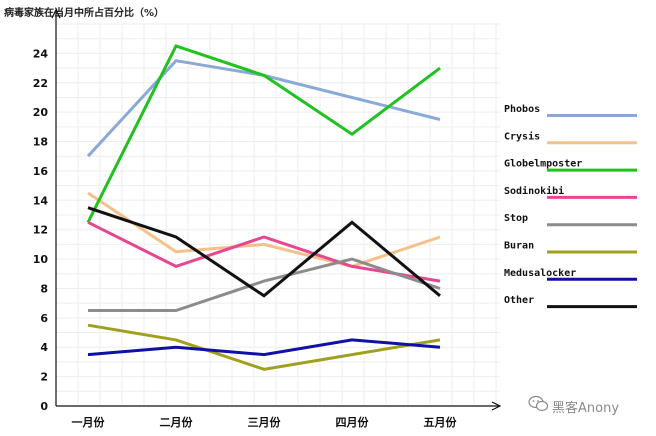 The width and height of the screenshot is (656, 436). Describe the element at coordinates (44, 377) in the screenshot. I see `y-tick-label: 2` at that location.